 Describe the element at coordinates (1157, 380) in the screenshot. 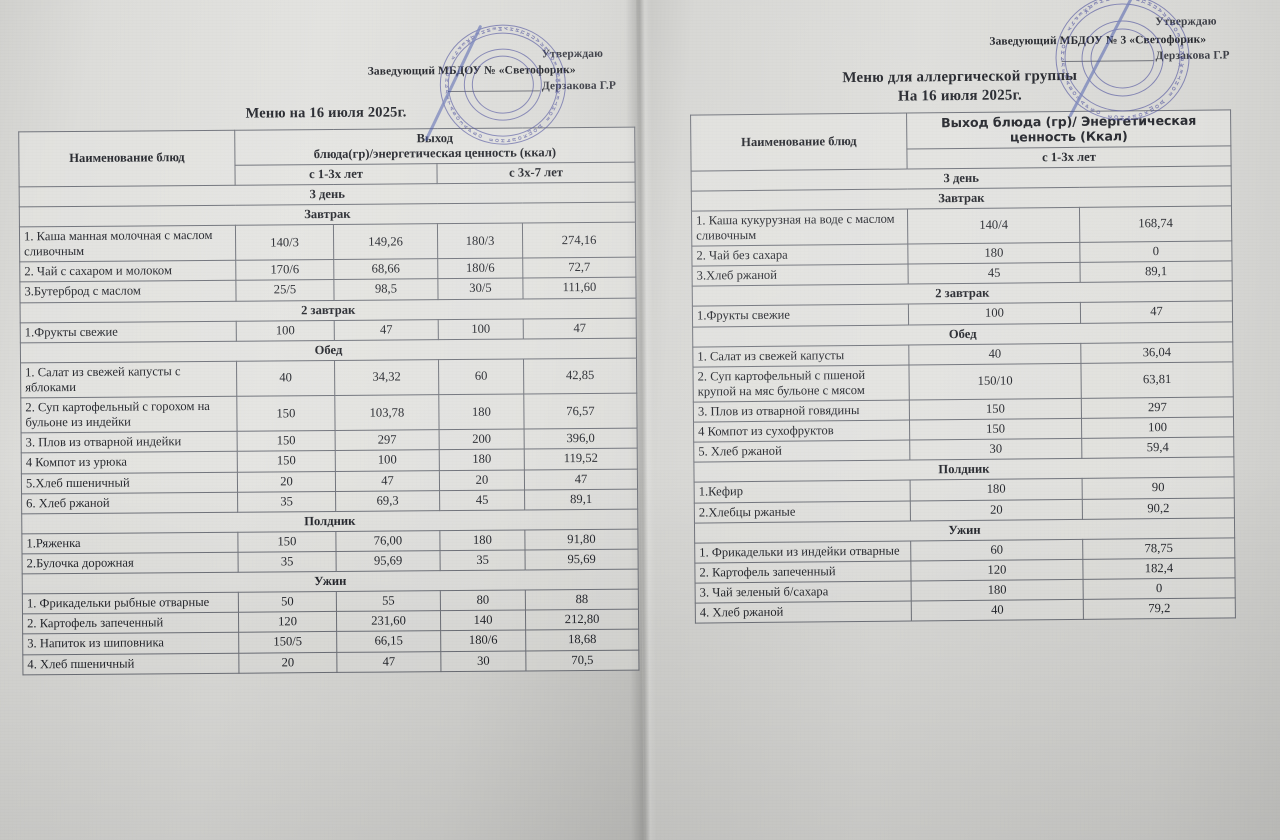

I see `cell-kcal-1-3: 63,81` at that location.